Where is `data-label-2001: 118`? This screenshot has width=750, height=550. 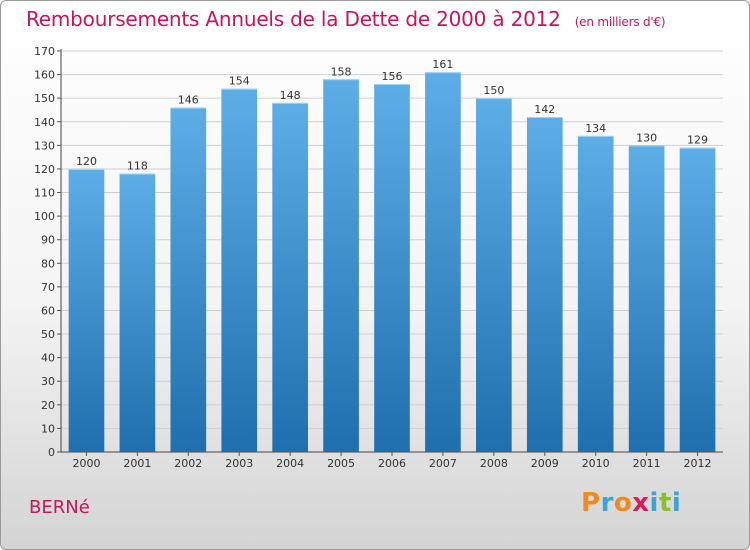 data-label-2001: 118 is located at coordinates (137, 166).